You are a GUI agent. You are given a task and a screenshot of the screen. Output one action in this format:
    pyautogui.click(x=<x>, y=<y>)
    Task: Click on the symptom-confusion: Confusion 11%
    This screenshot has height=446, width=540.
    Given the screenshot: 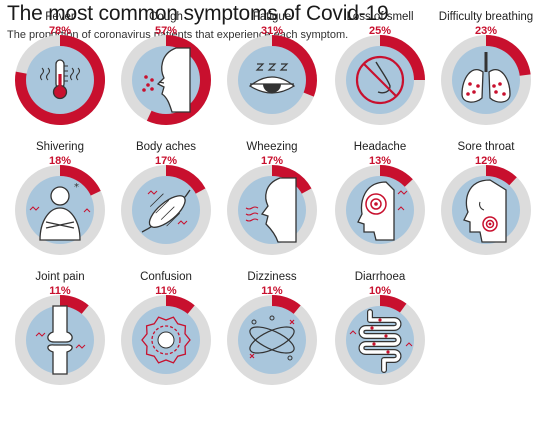 What is the action you would take?
    pyautogui.click(x=166, y=328)
    